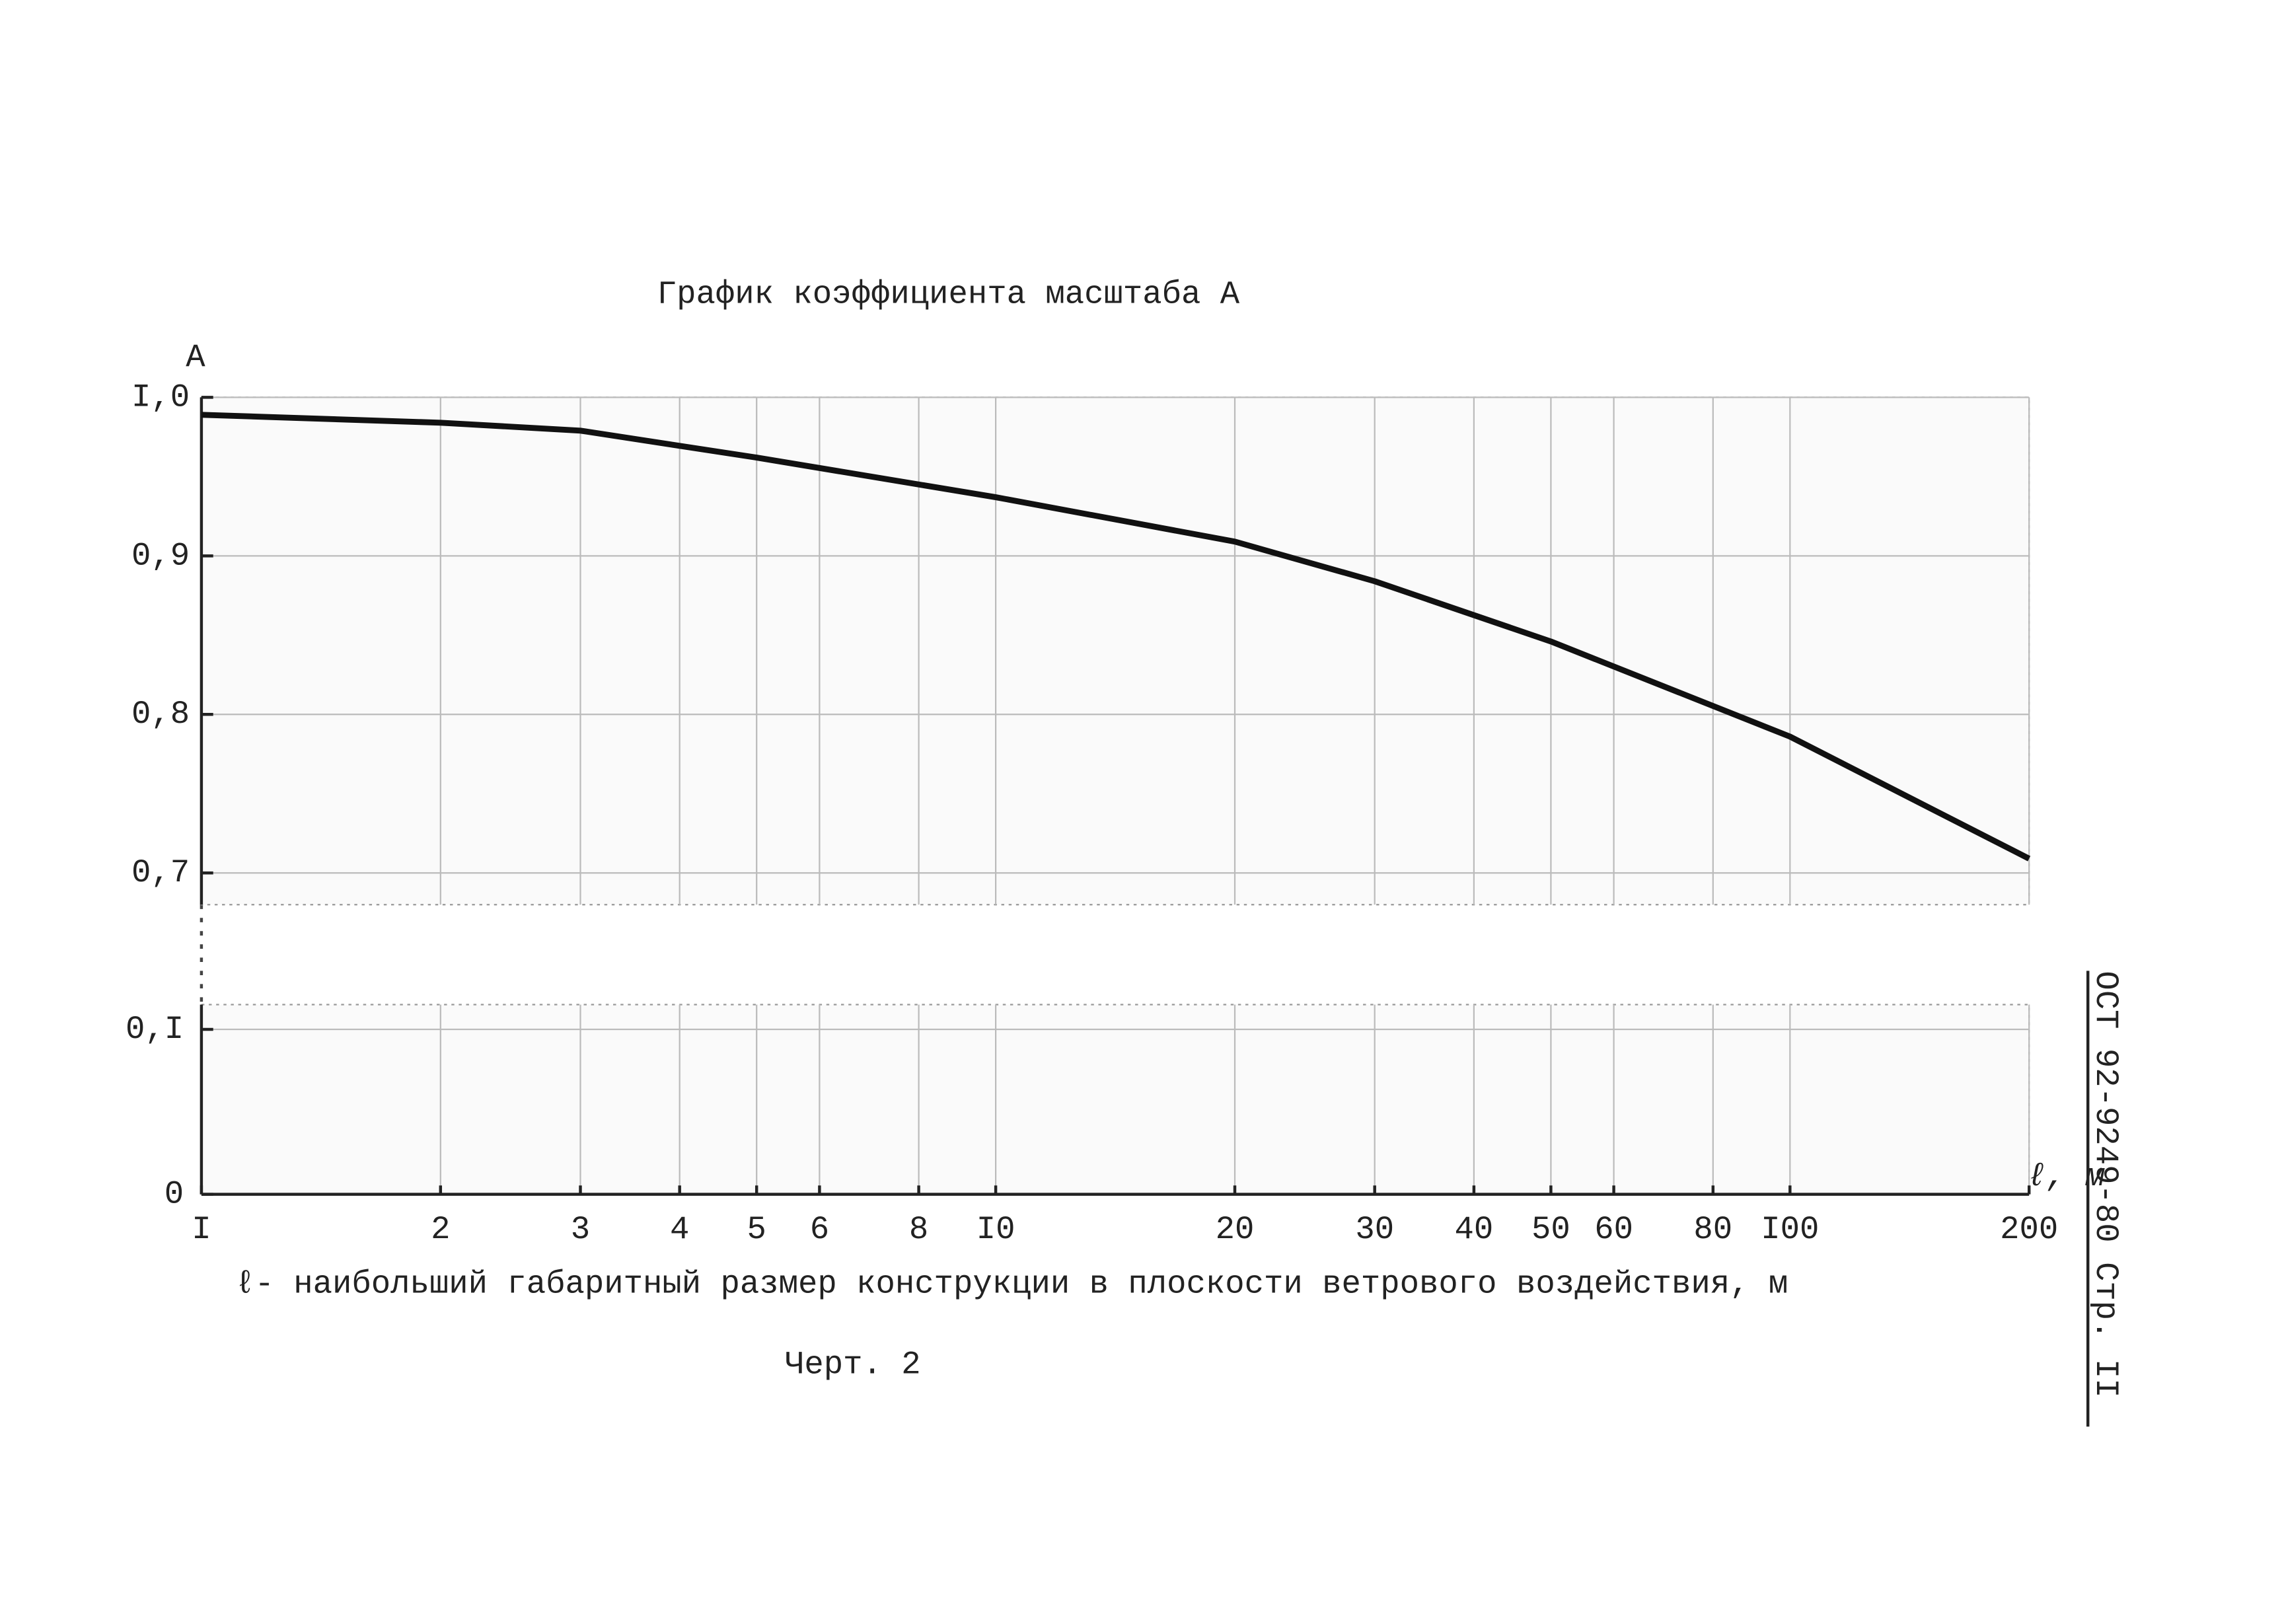 The width and height of the screenshot is (2282, 1624). What do you see at coordinates (160, 873) in the screenshot?
I see `y-tick-label: 0,7` at bounding box center [160, 873].